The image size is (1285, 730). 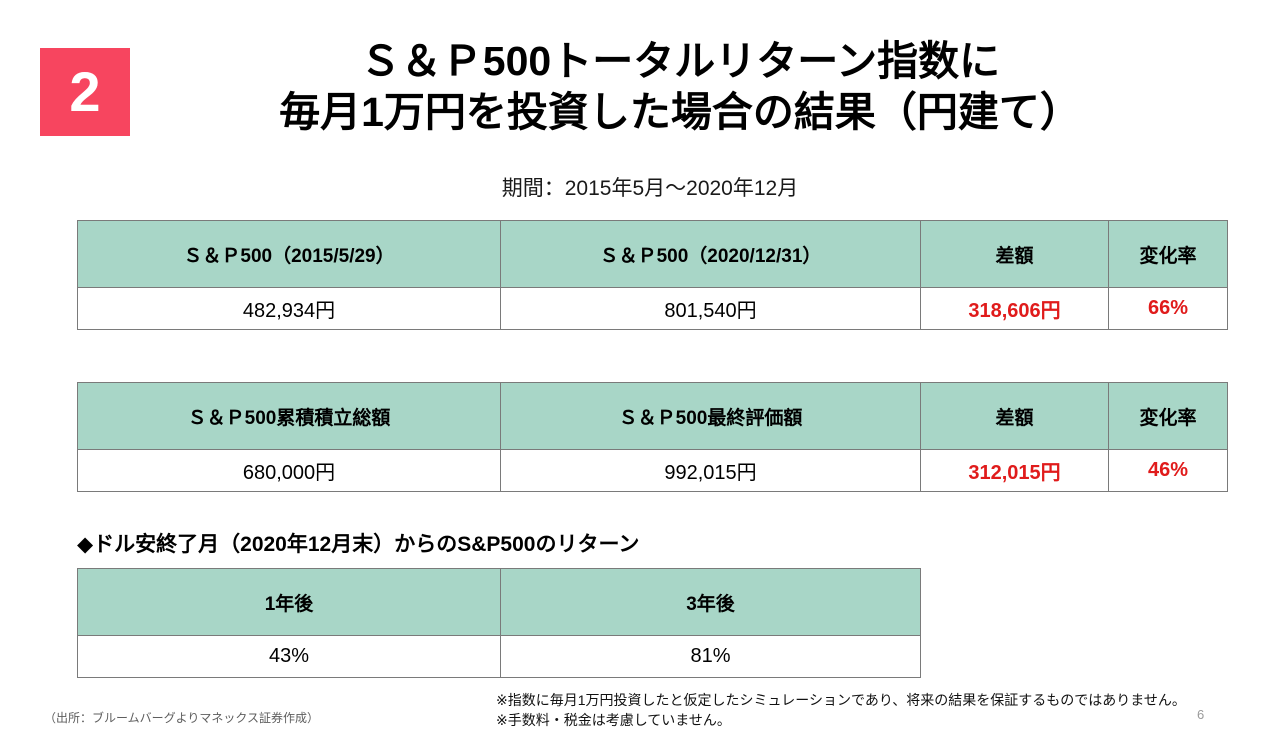 I want to click on page-subtitle: 期間：2015年5月～2020年12月, so click(x=650, y=188).